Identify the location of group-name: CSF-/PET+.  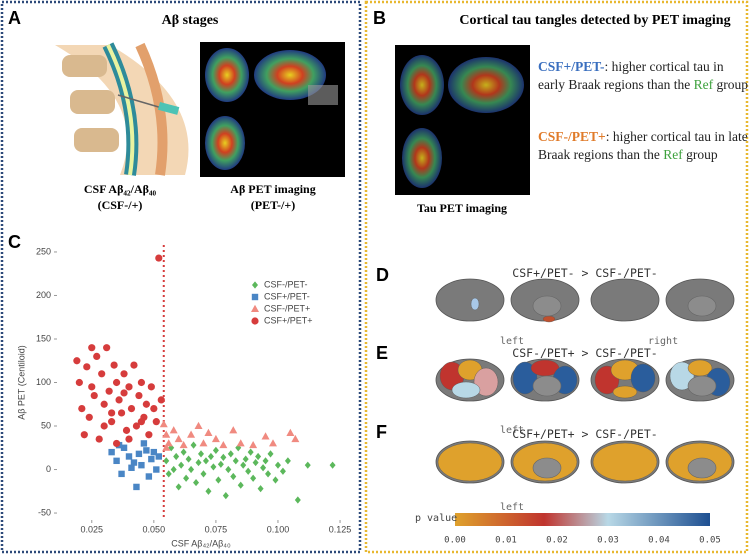
(572, 136).